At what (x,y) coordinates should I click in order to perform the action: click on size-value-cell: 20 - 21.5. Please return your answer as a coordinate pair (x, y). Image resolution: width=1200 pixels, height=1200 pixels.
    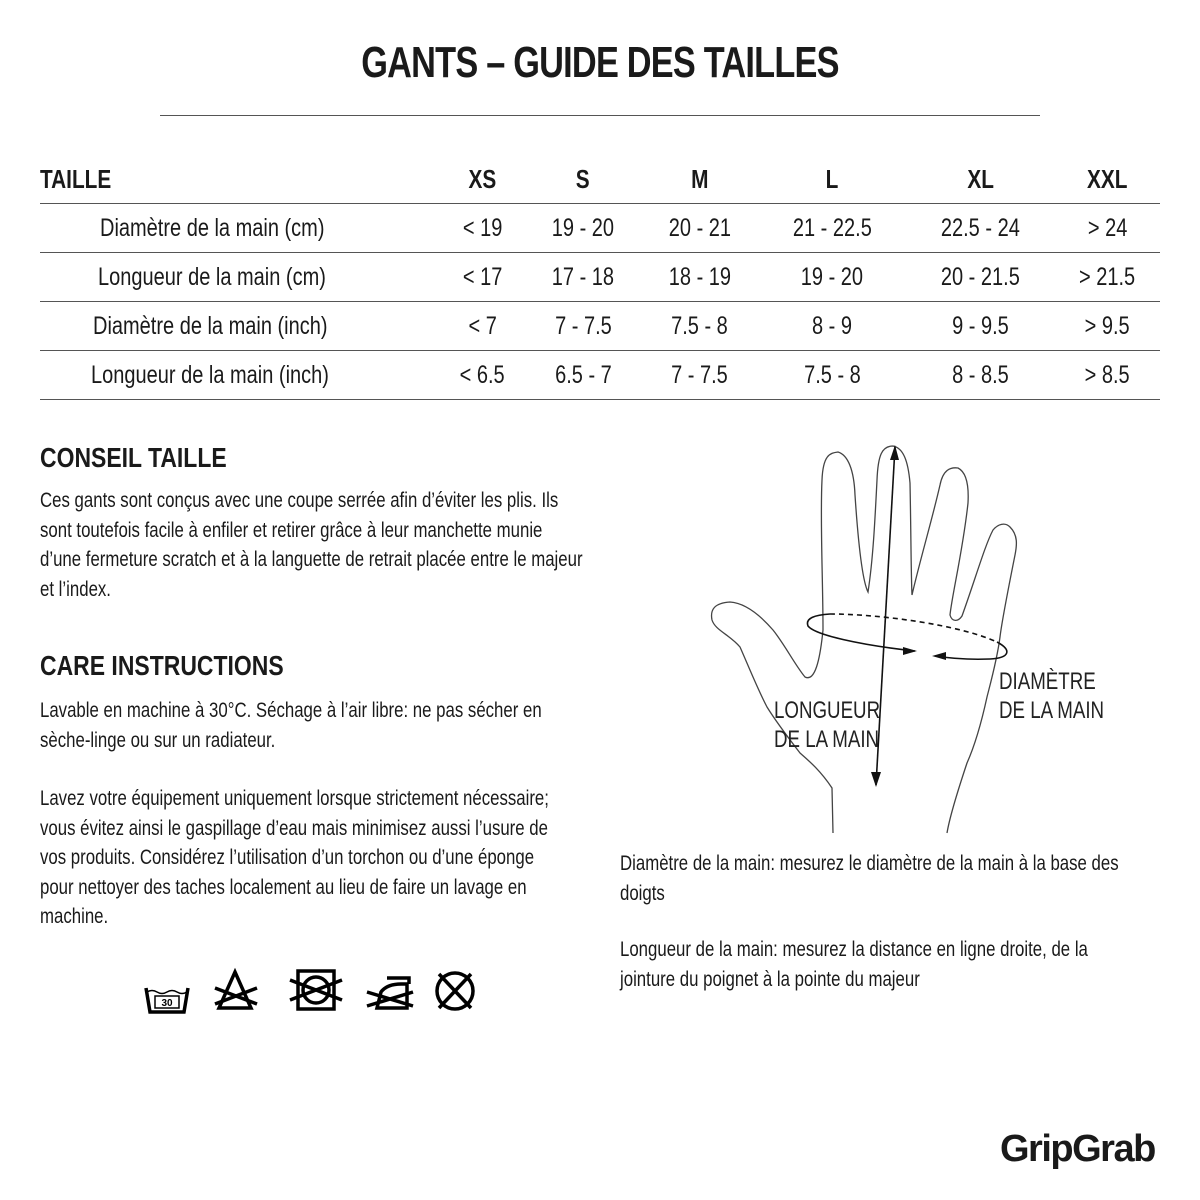
    Looking at the image, I should click on (980, 277).